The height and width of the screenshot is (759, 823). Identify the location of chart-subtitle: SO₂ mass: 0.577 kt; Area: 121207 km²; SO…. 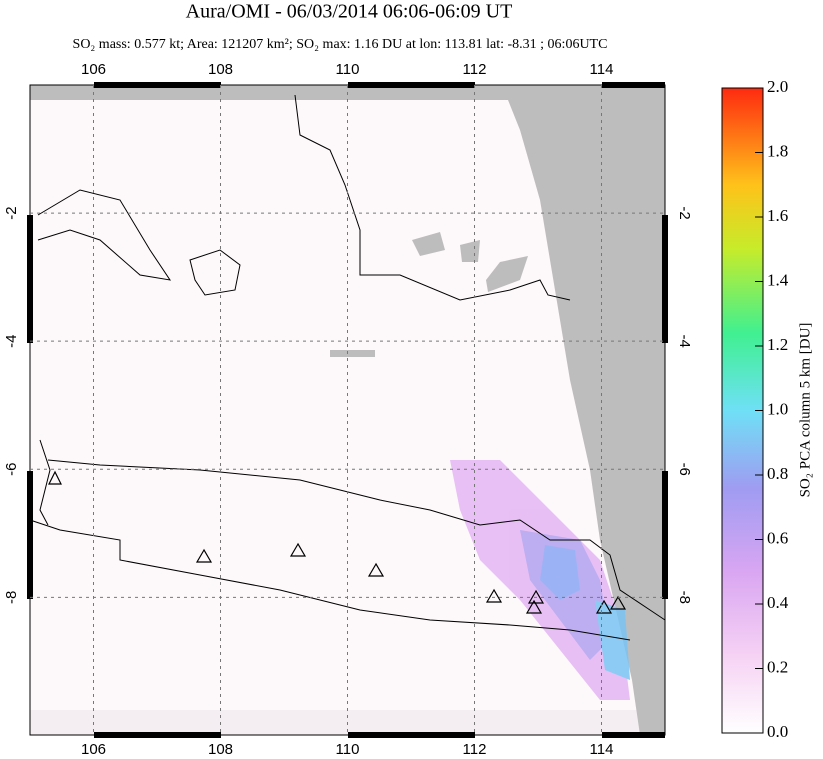
(340, 44).